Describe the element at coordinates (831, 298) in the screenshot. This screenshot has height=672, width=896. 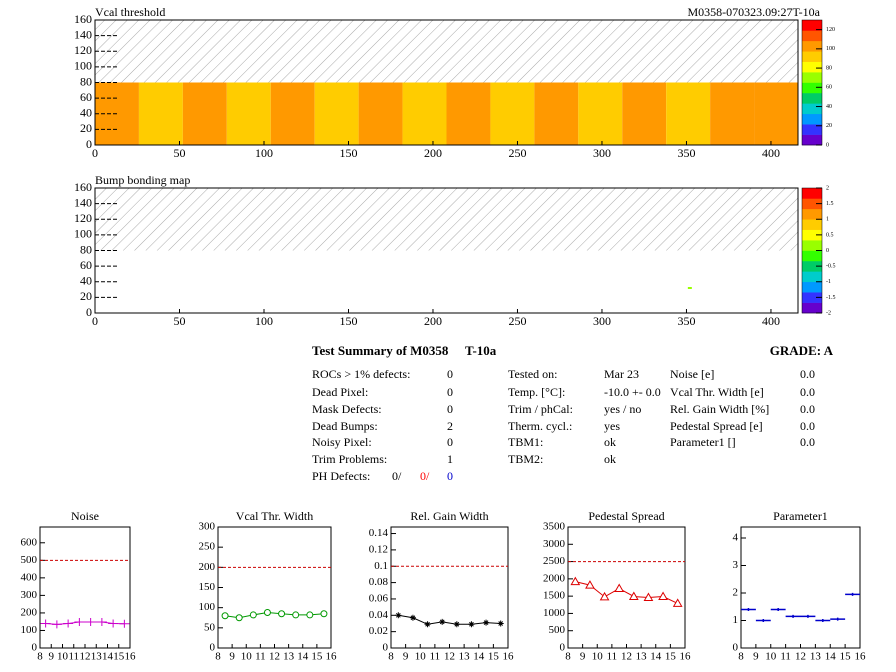
I see `z-tick-label: -1.5` at that location.